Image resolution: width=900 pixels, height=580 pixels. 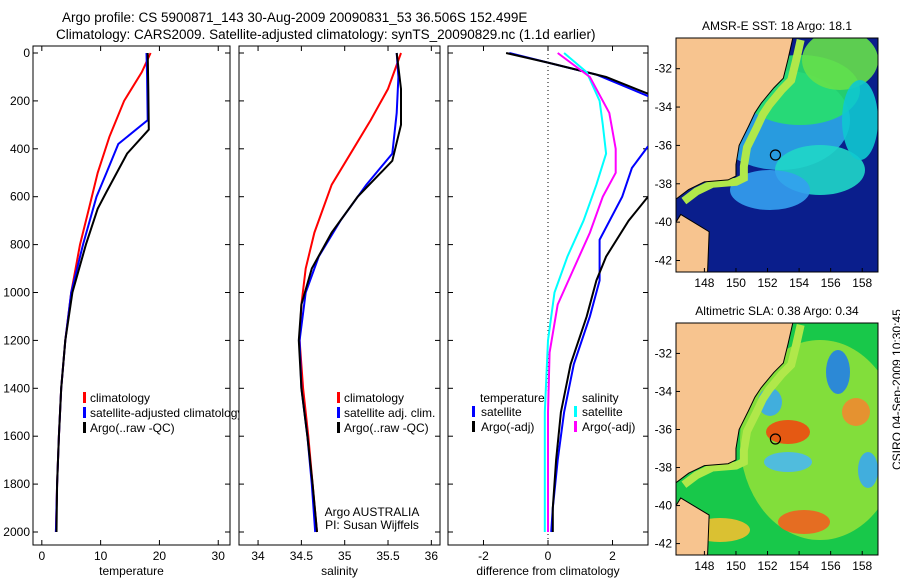 What do you see at coordinates (16, 436) in the screenshot?
I see `y-tick-label: 1600` at bounding box center [16, 436].